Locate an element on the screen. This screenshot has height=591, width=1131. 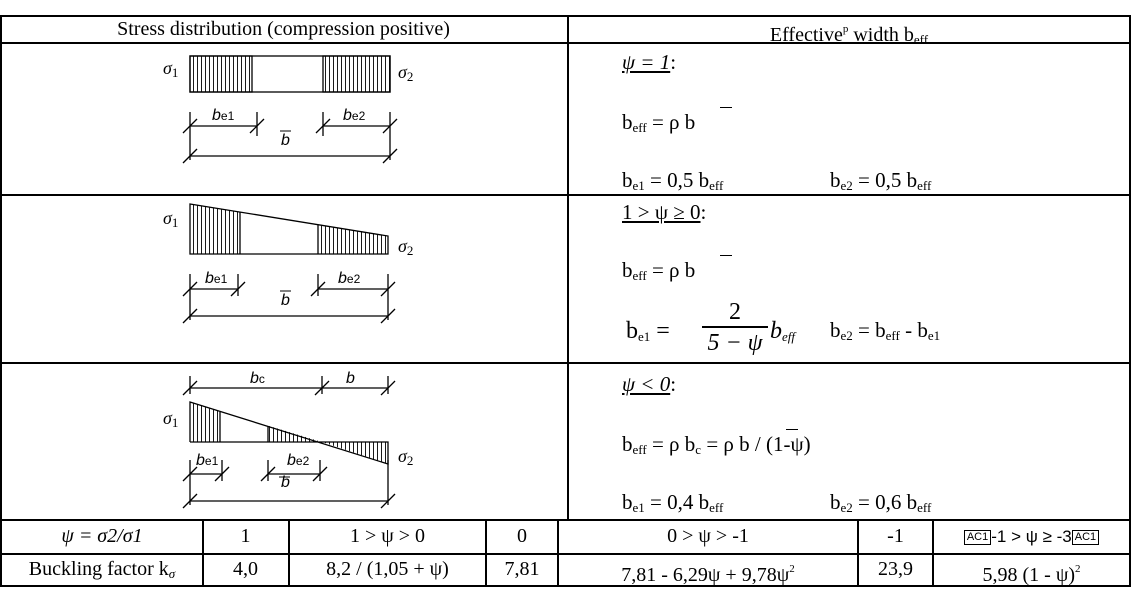
psi-value: -1 is located at coordinates (895, 536).